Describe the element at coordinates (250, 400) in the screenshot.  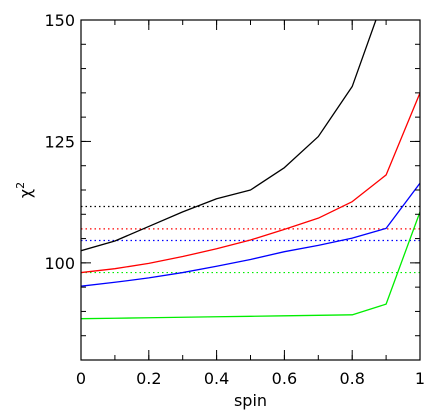
I see `x-axis-title: spin` at that location.